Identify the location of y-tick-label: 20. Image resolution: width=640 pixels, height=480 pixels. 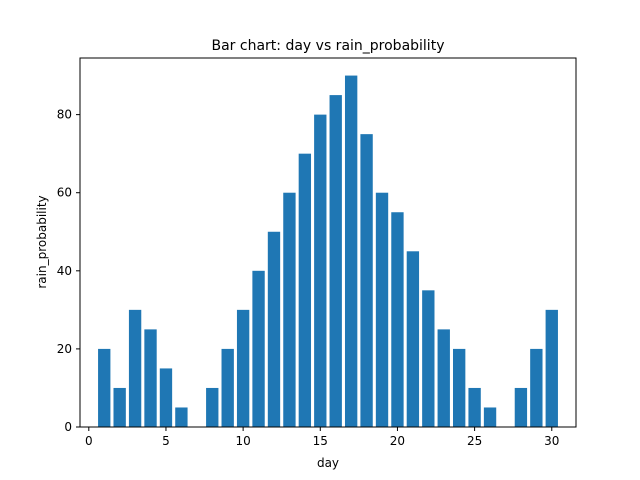
(64, 349).